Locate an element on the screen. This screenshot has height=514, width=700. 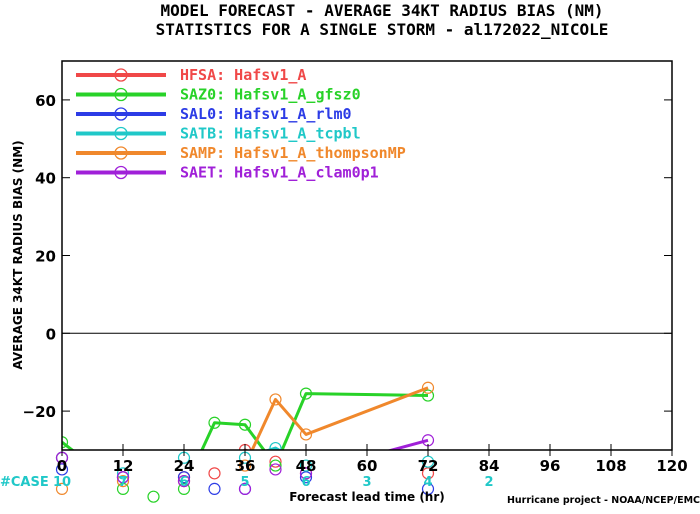
y-tick-label: 40 is located at coordinates (45, 179).